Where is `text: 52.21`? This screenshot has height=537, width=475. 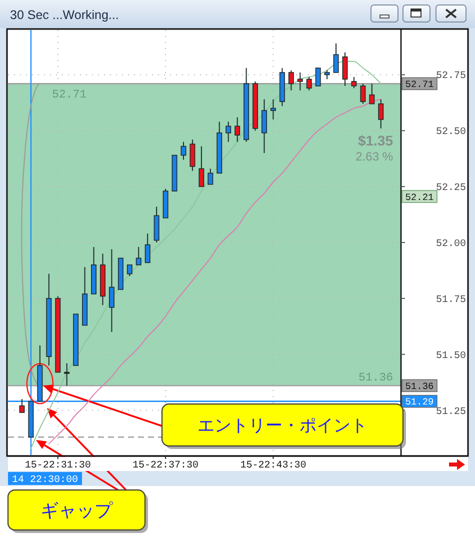 text: 52.21 is located at coordinates (419, 197).